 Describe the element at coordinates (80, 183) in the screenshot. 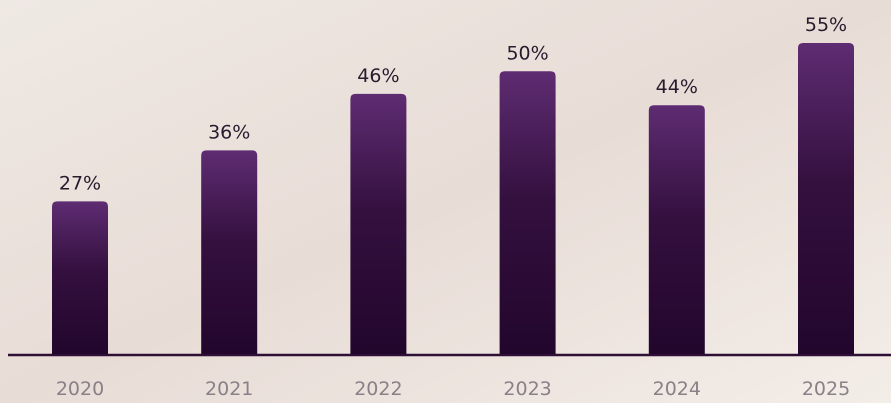

I see `value-label: 27%` at that location.